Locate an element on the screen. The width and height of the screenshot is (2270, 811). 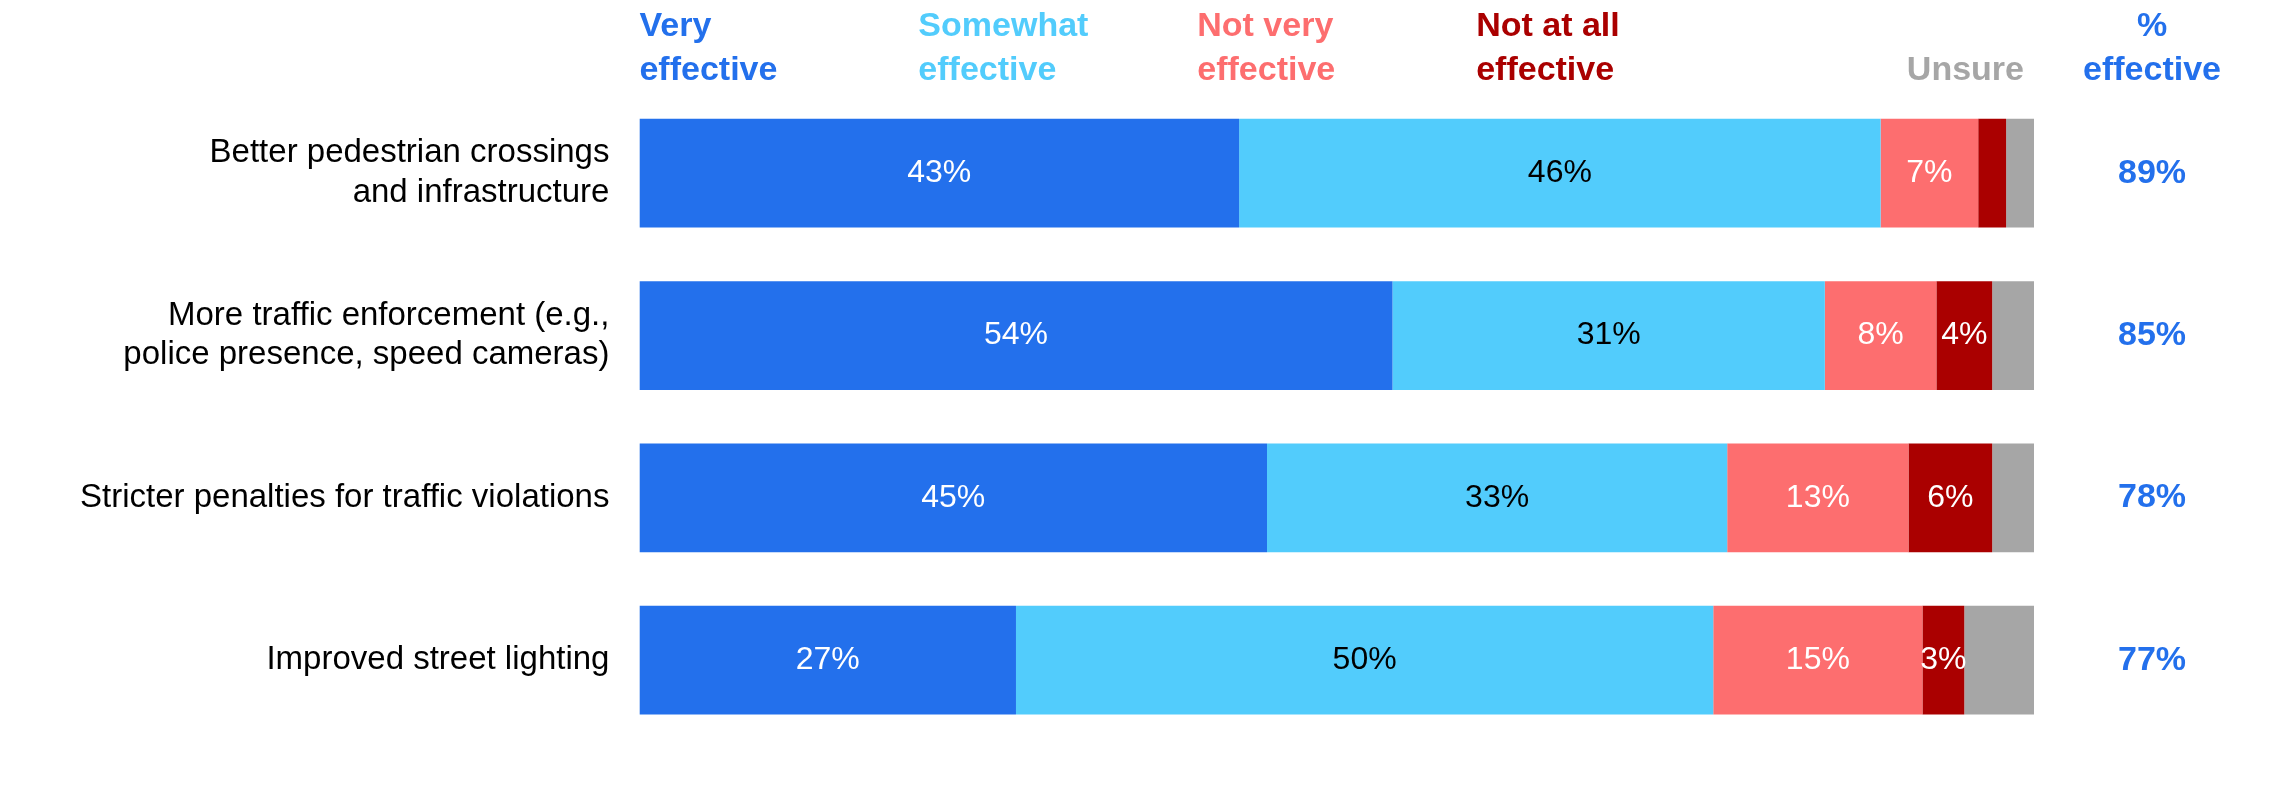
data-label: 43% is located at coordinates (939, 171).